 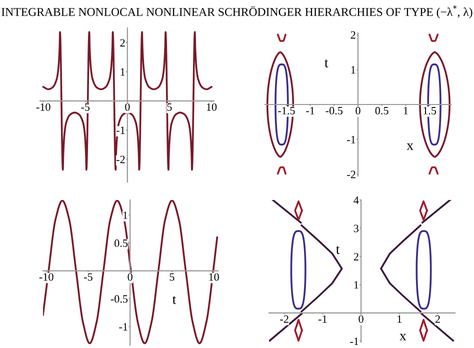 I want to click on x-tick-label: 1.5, so click(x=430, y=110).